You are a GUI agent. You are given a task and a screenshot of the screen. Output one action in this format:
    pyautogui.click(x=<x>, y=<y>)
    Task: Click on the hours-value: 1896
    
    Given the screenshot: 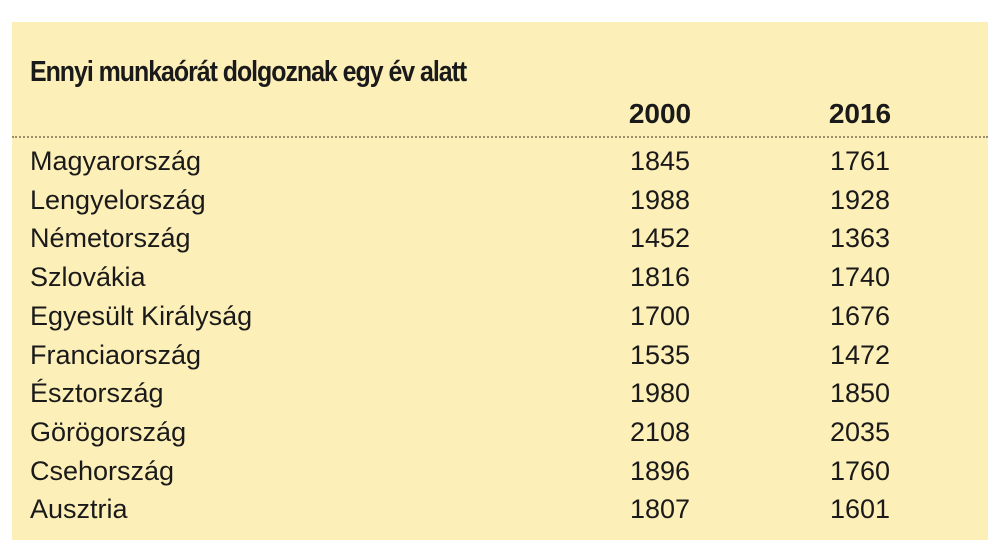 What is the action you would take?
    pyautogui.click(x=660, y=470)
    